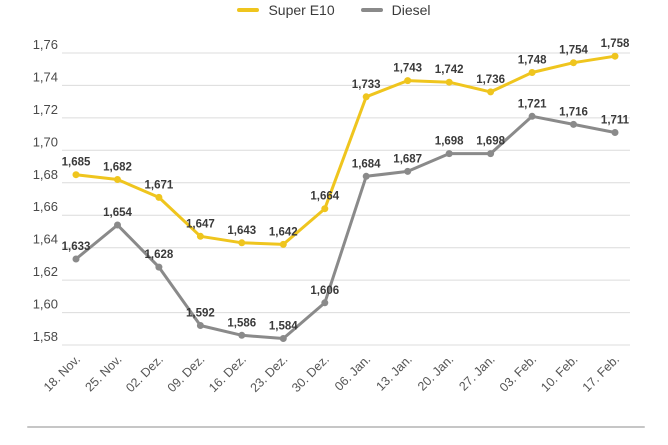  Describe the element at coordinates (45, 109) in the screenshot. I see `svg-text: 1,72` at that location.